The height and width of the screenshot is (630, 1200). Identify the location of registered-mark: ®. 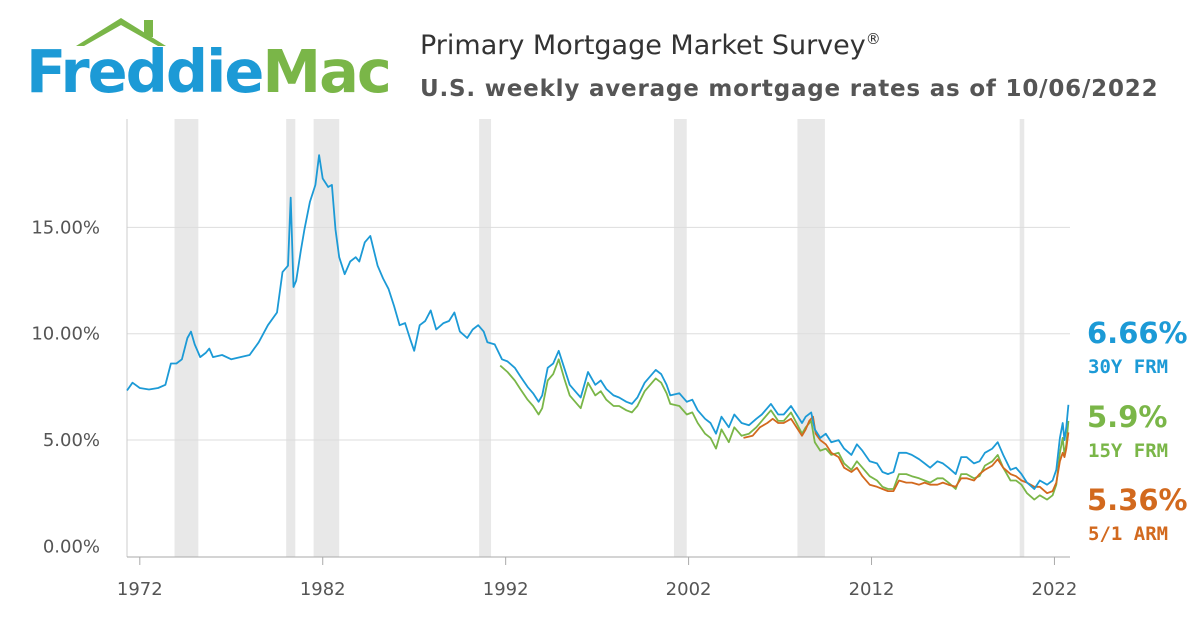
(873, 39).